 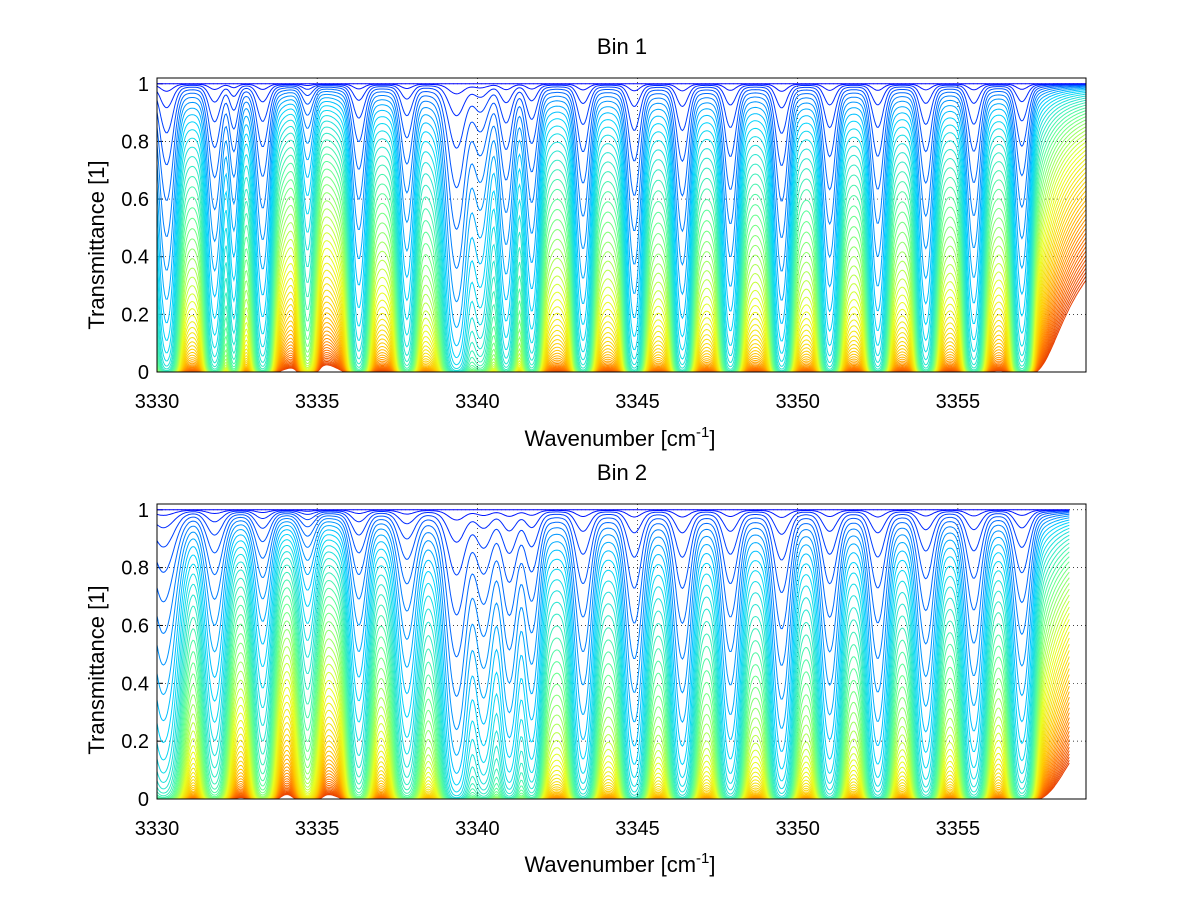 What do you see at coordinates (622, 46) in the screenshot?
I see `chart-title: Bin 1` at bounding box center [622, 46].